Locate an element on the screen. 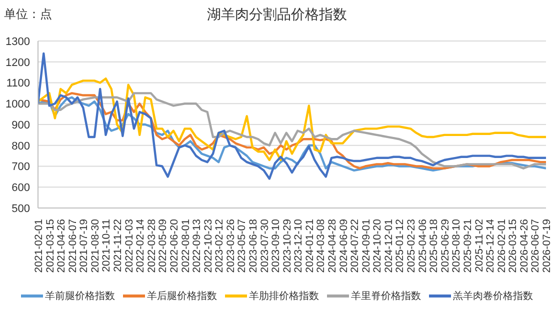 This screenshot has width=554, height=312. y-tick-label: 1300 is located at coordinates (18, 42).